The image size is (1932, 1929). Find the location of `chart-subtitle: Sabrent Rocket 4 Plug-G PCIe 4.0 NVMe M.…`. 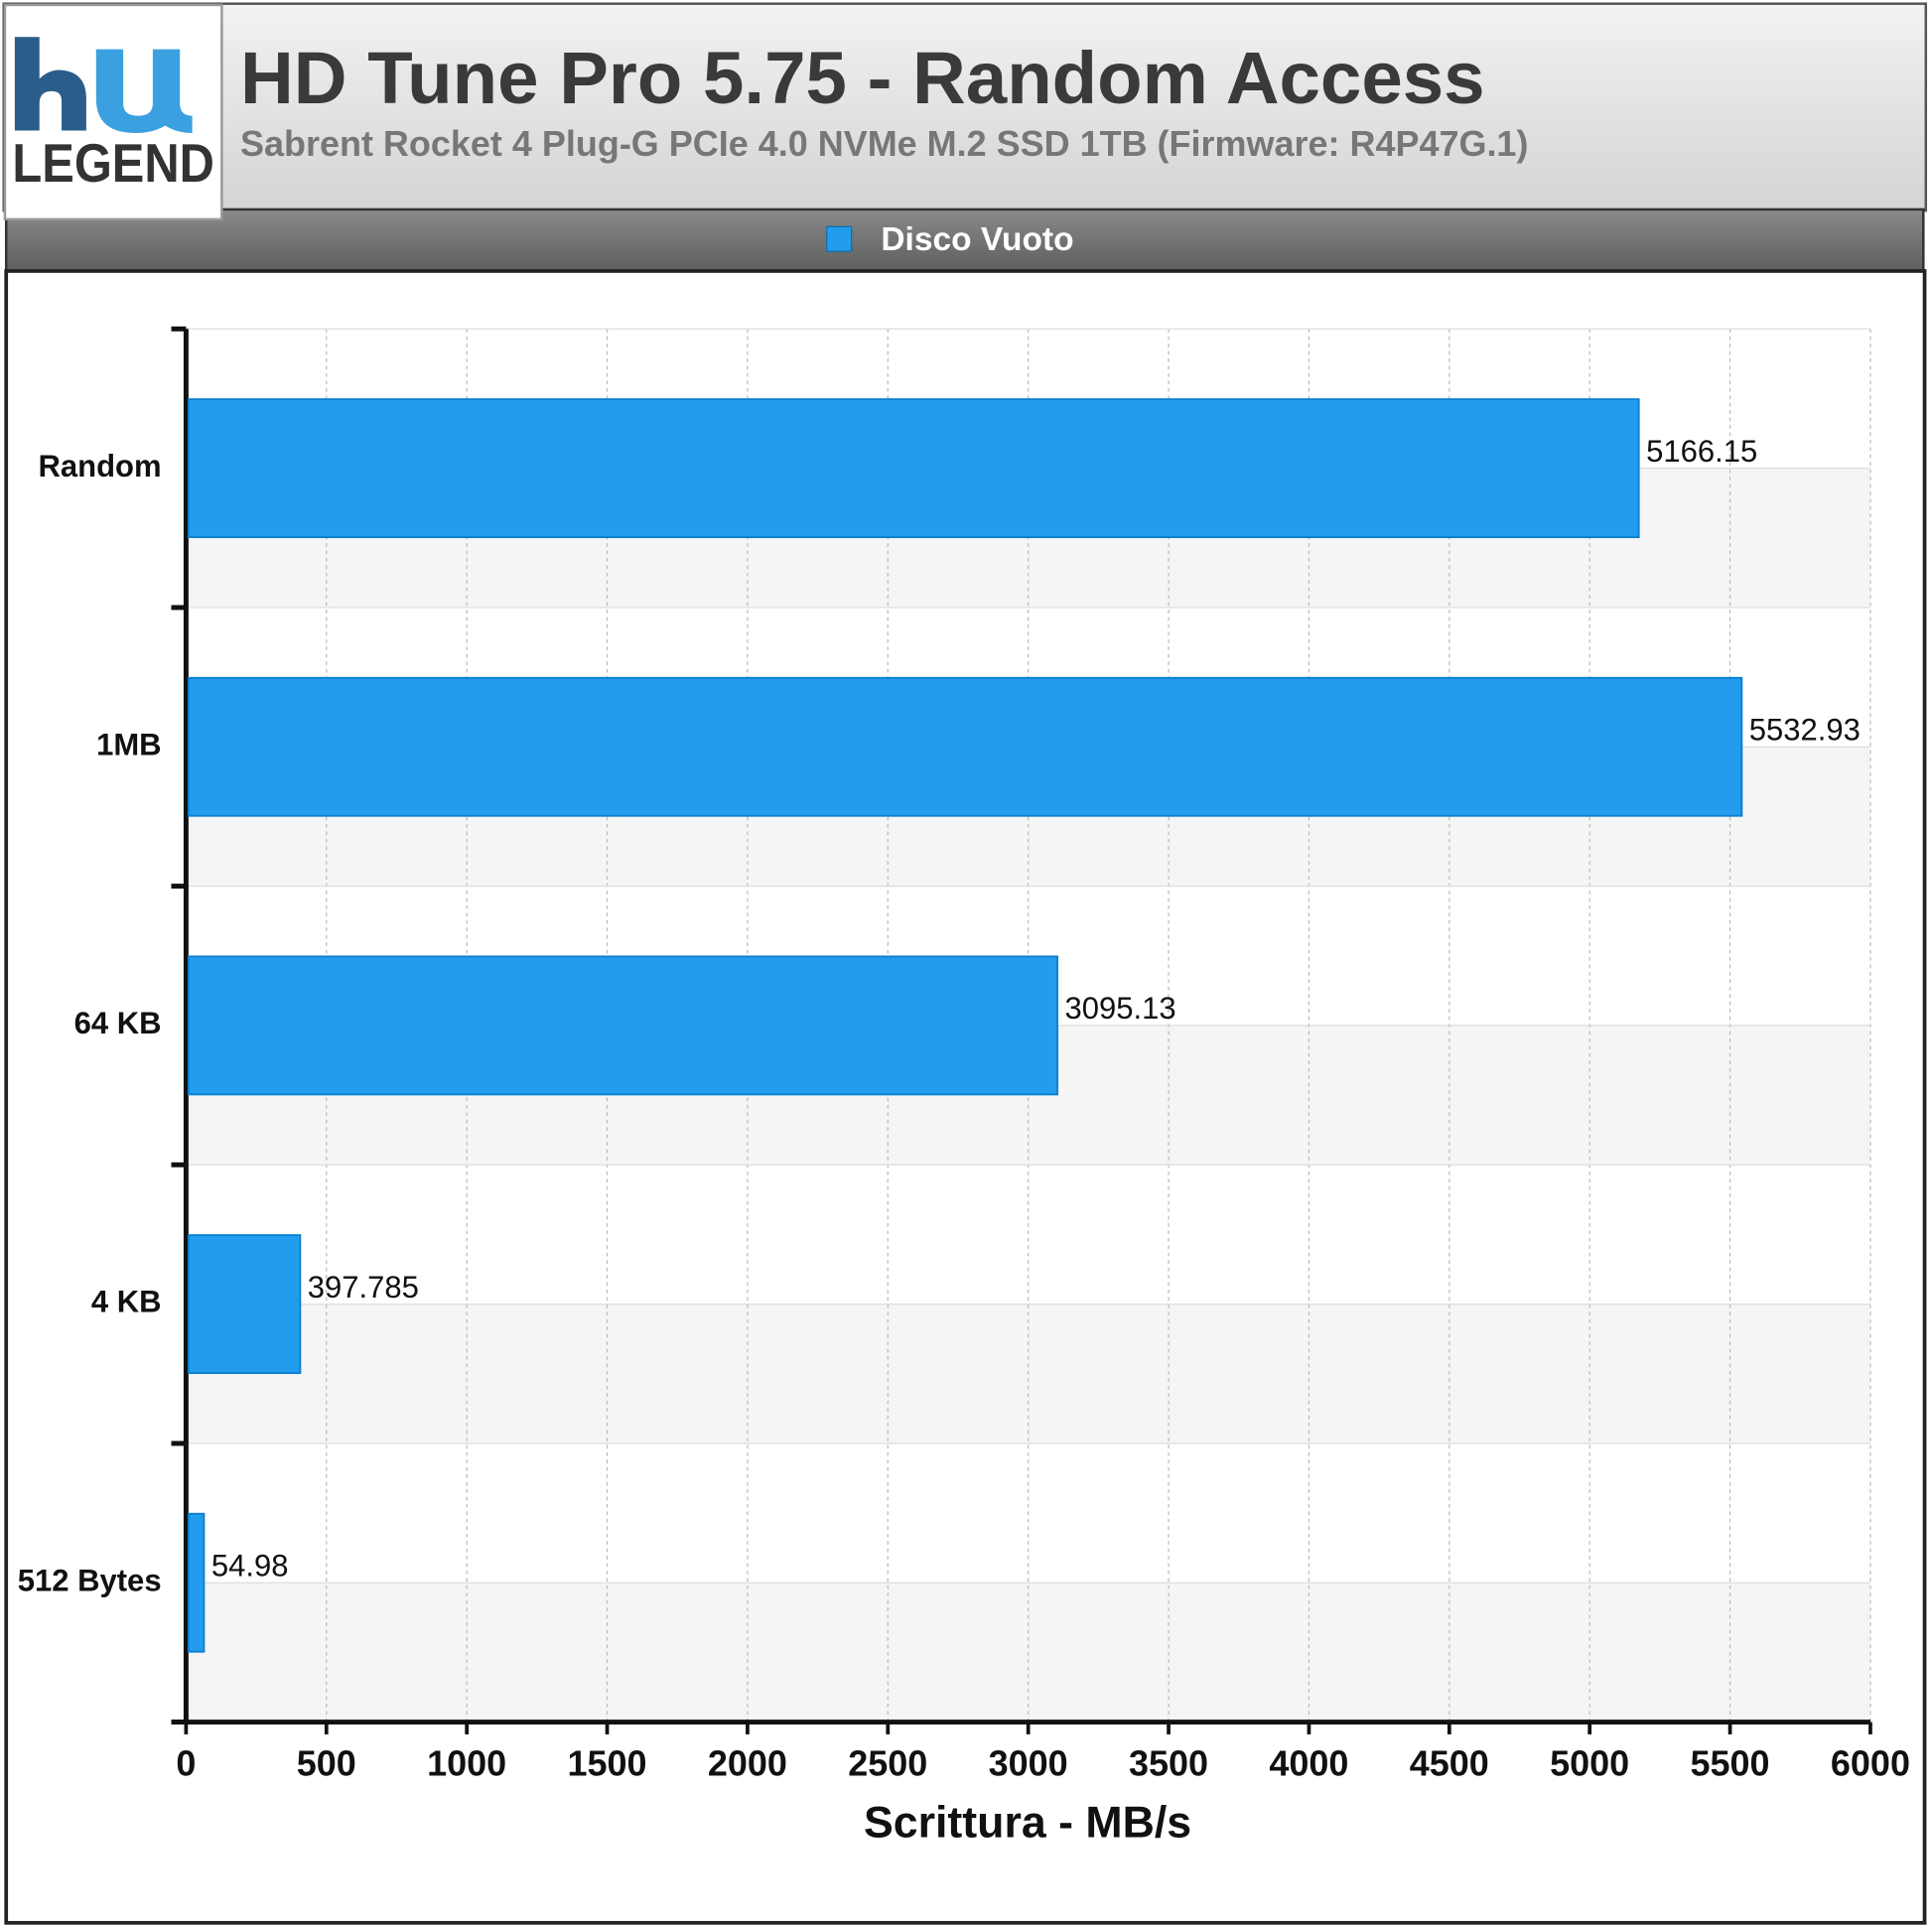

chart-subtitle: Sabrent Rocket 4 Plug-G PCIe 4.0 NVMe M.… is located at coordinates (884, 143).